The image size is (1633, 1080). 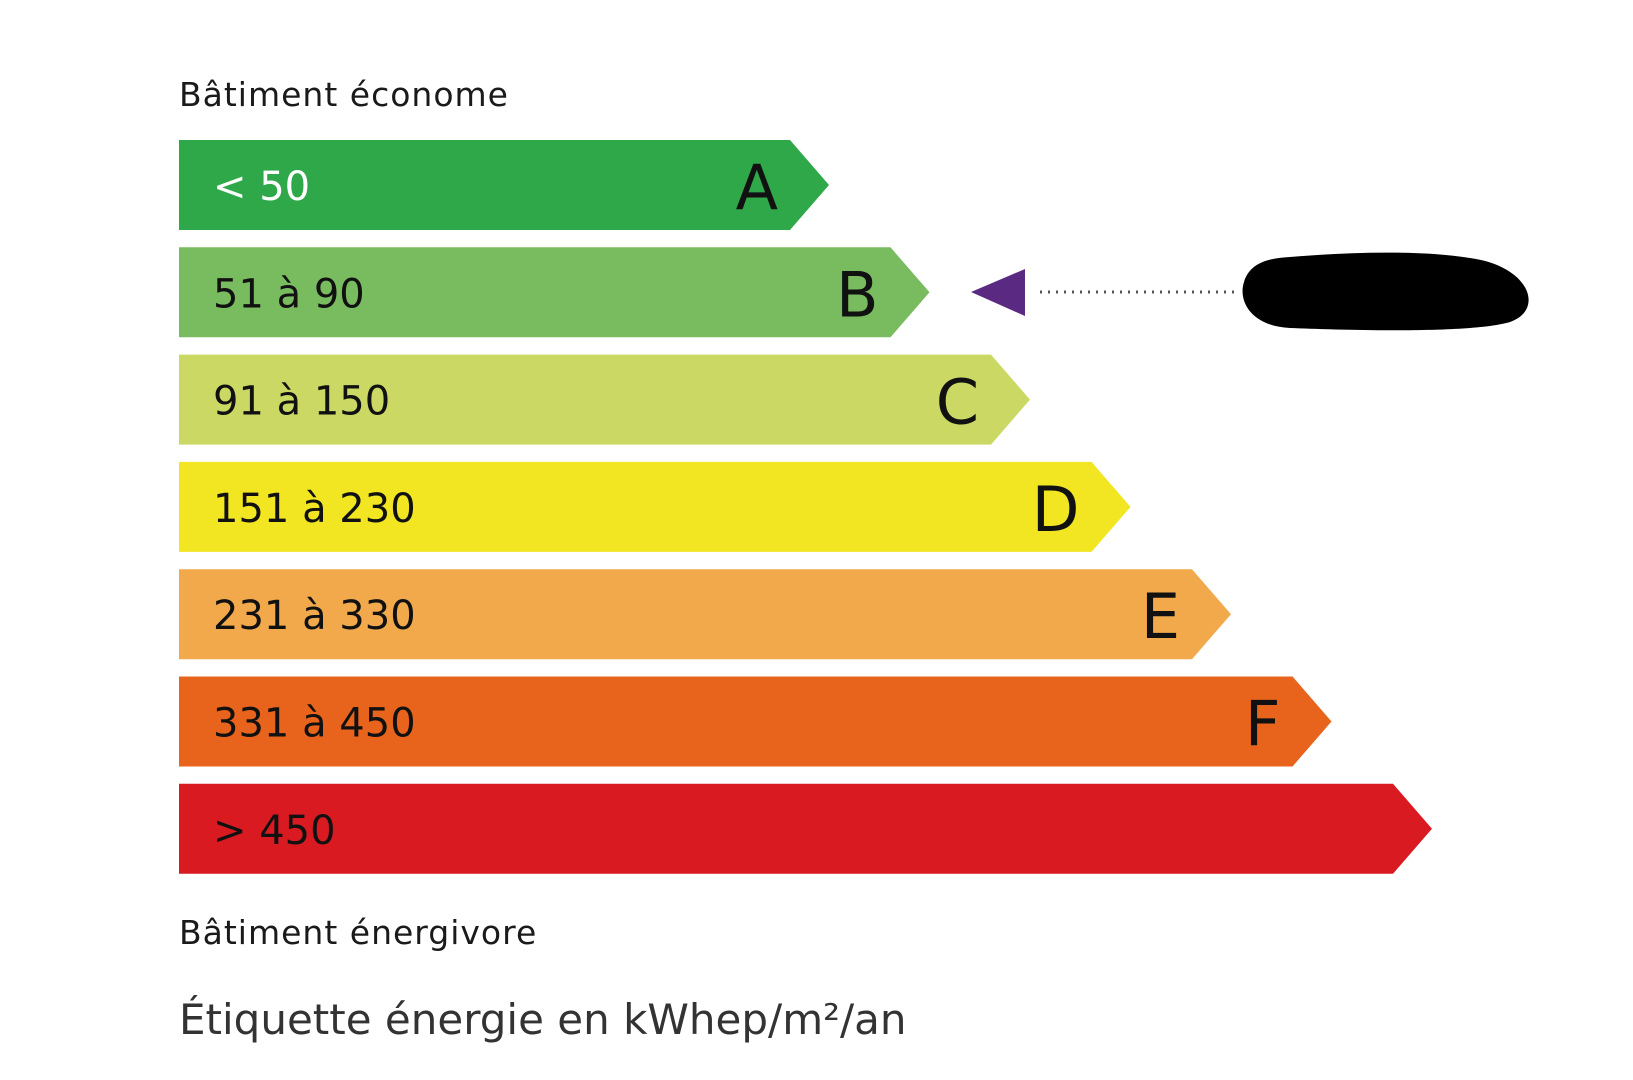 What do you see at coordinates (314, 509) in the screenshot?
I see `range-label: 151 à 230` at bounding box center [314, 509].